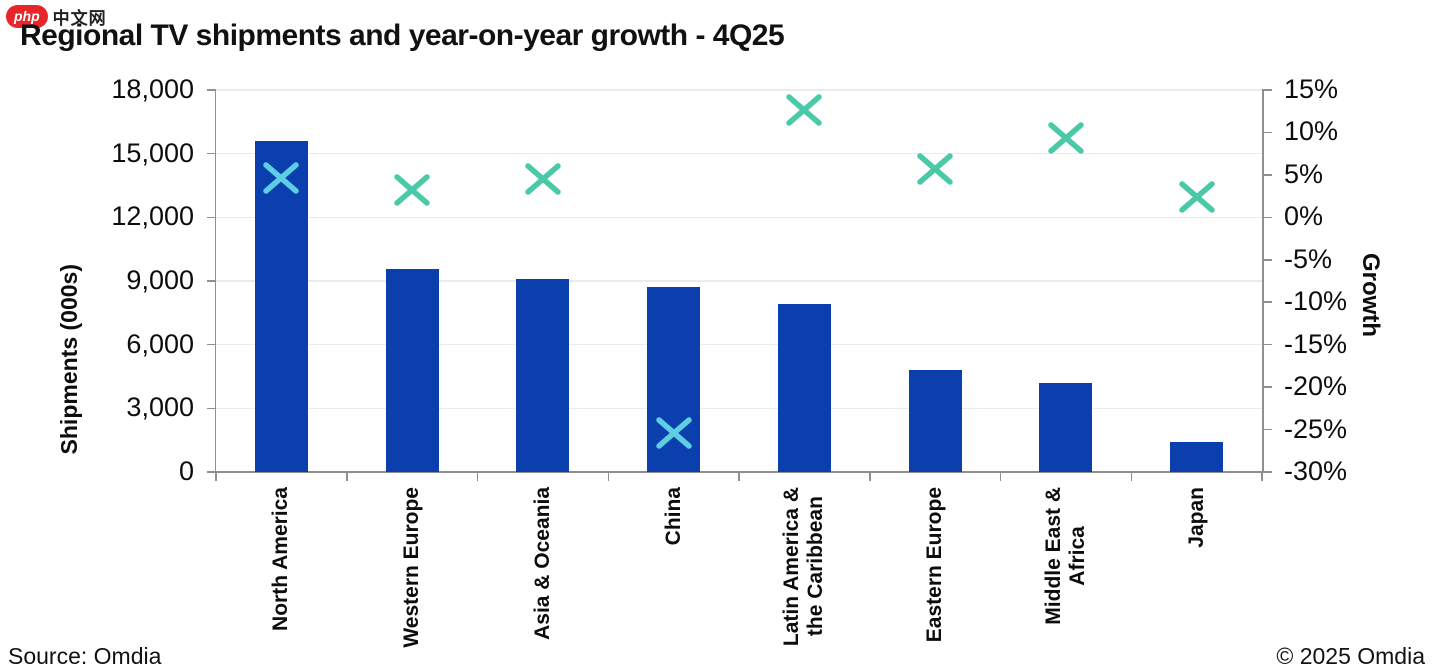 The width and height of the screenshot is (1435, 672). What do you see at coordinates (1308, 258) in the screenshot?
I see `right-axis-tick-label: -5%` at bounding box center [1308, 258].